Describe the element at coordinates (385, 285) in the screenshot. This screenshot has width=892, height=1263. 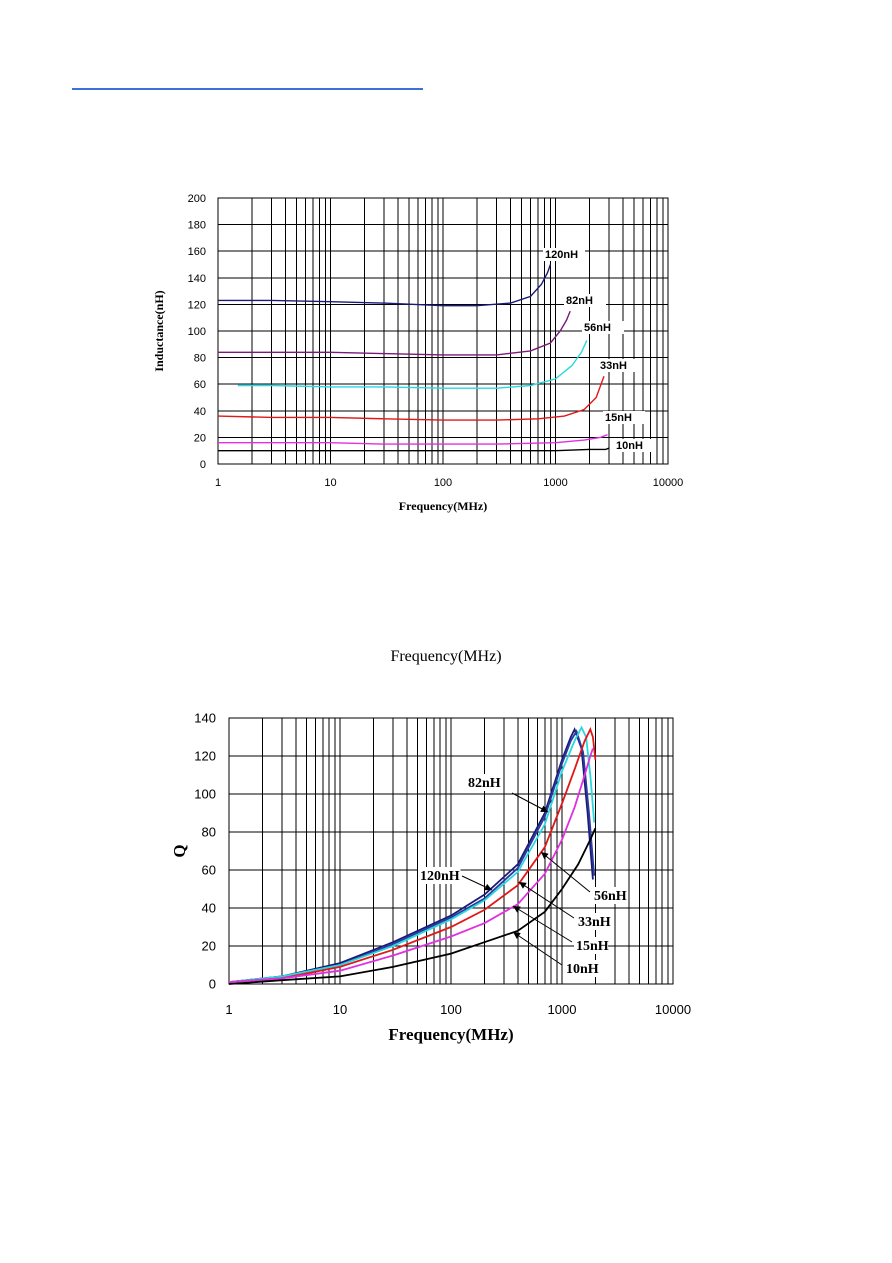
I see `series-line-120nh` at that location.